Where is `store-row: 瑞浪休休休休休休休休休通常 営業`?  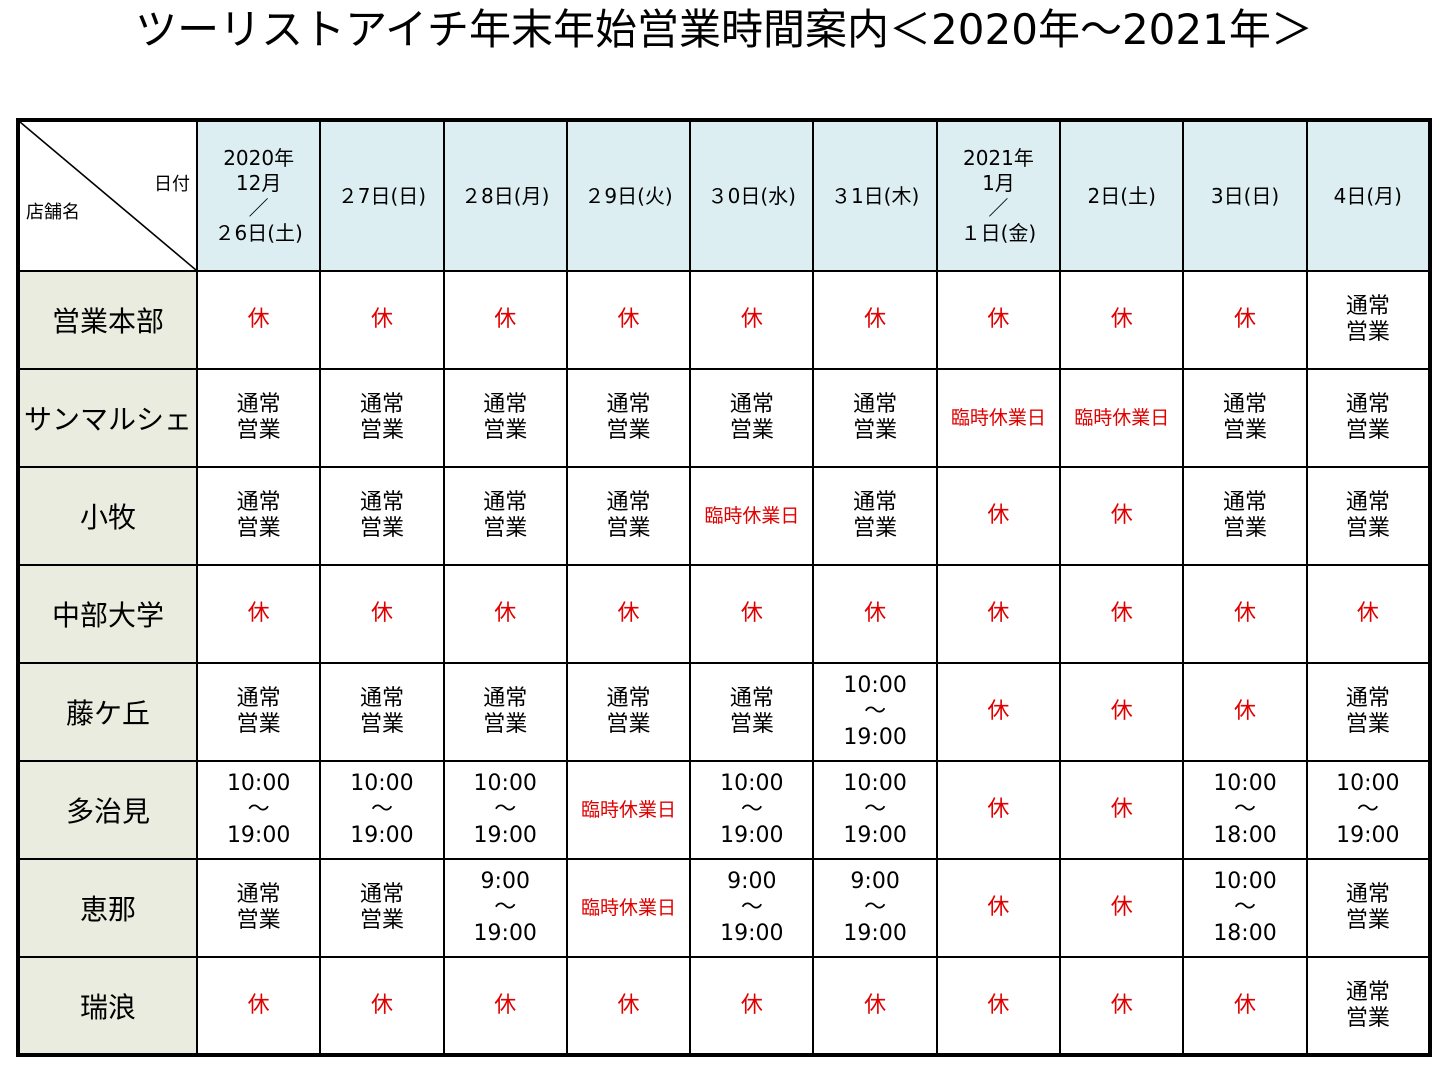
store-row: 瑞浪休休休休休休休休休通常 営業 is located at coordinates (724, 1006).